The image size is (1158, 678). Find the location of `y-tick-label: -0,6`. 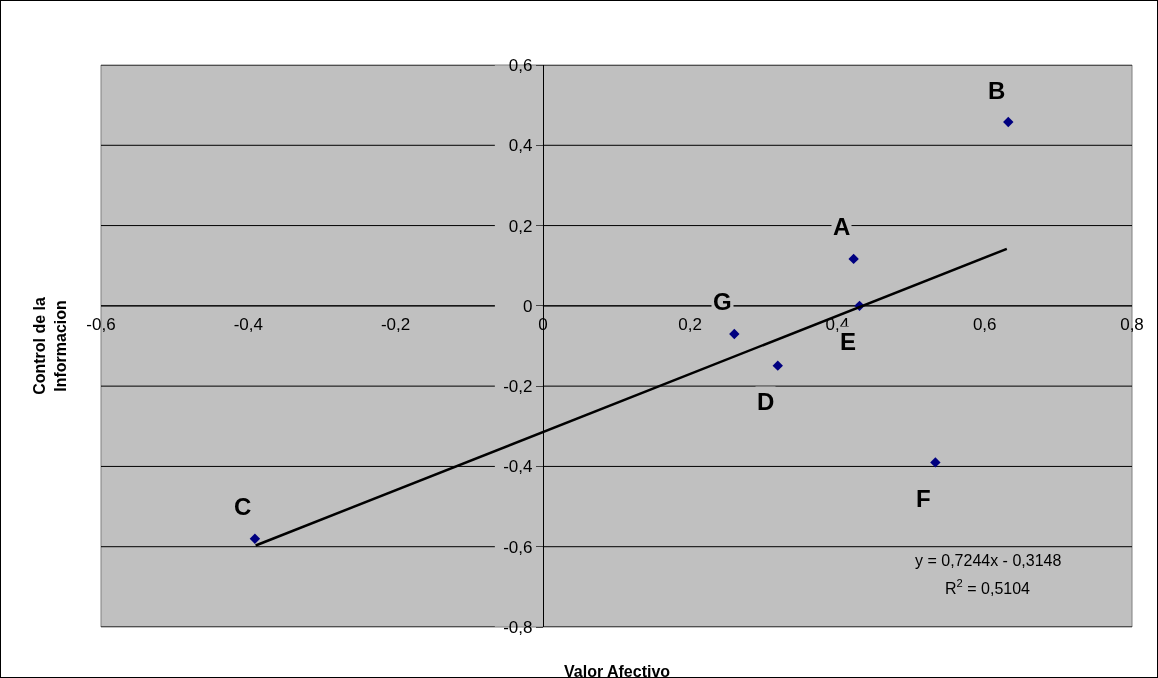

y-tick-label: -0,6 is located at coordinates (518, 547).